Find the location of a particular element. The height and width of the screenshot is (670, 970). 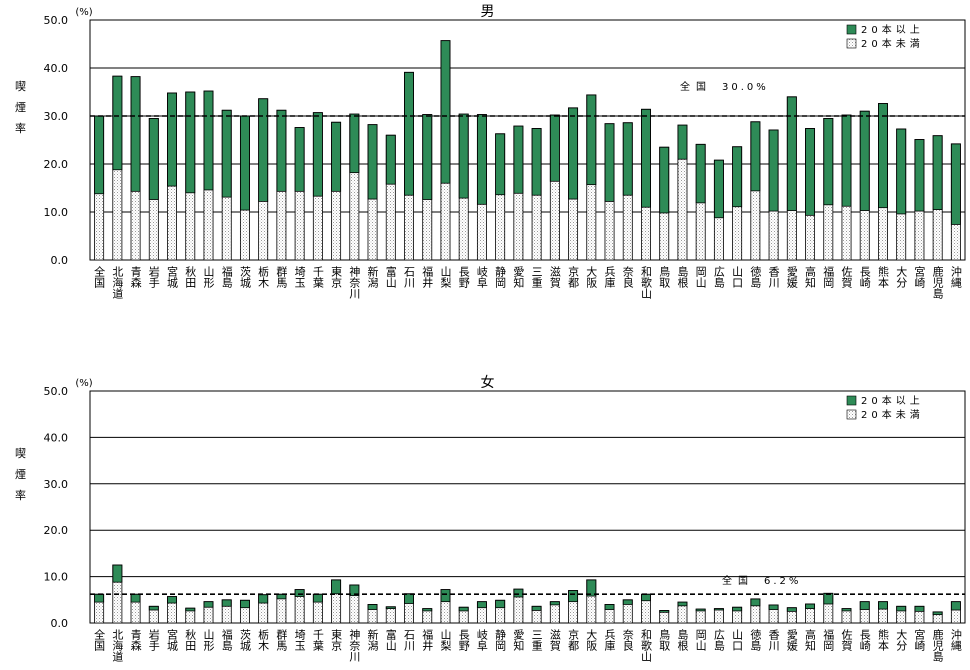

x-tick-label: 富山 is located at coordinates (390, 639).